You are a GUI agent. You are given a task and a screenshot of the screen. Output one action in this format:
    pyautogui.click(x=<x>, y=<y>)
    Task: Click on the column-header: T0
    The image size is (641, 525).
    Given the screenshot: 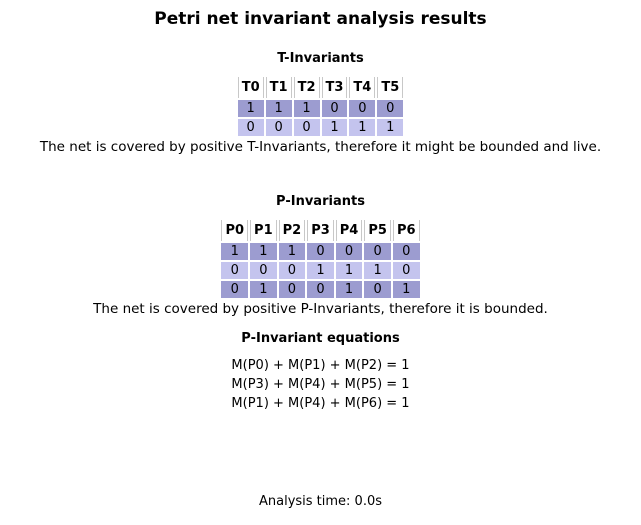 What is the action you would take?
    pyautogui.click(x=250, y=87)
    